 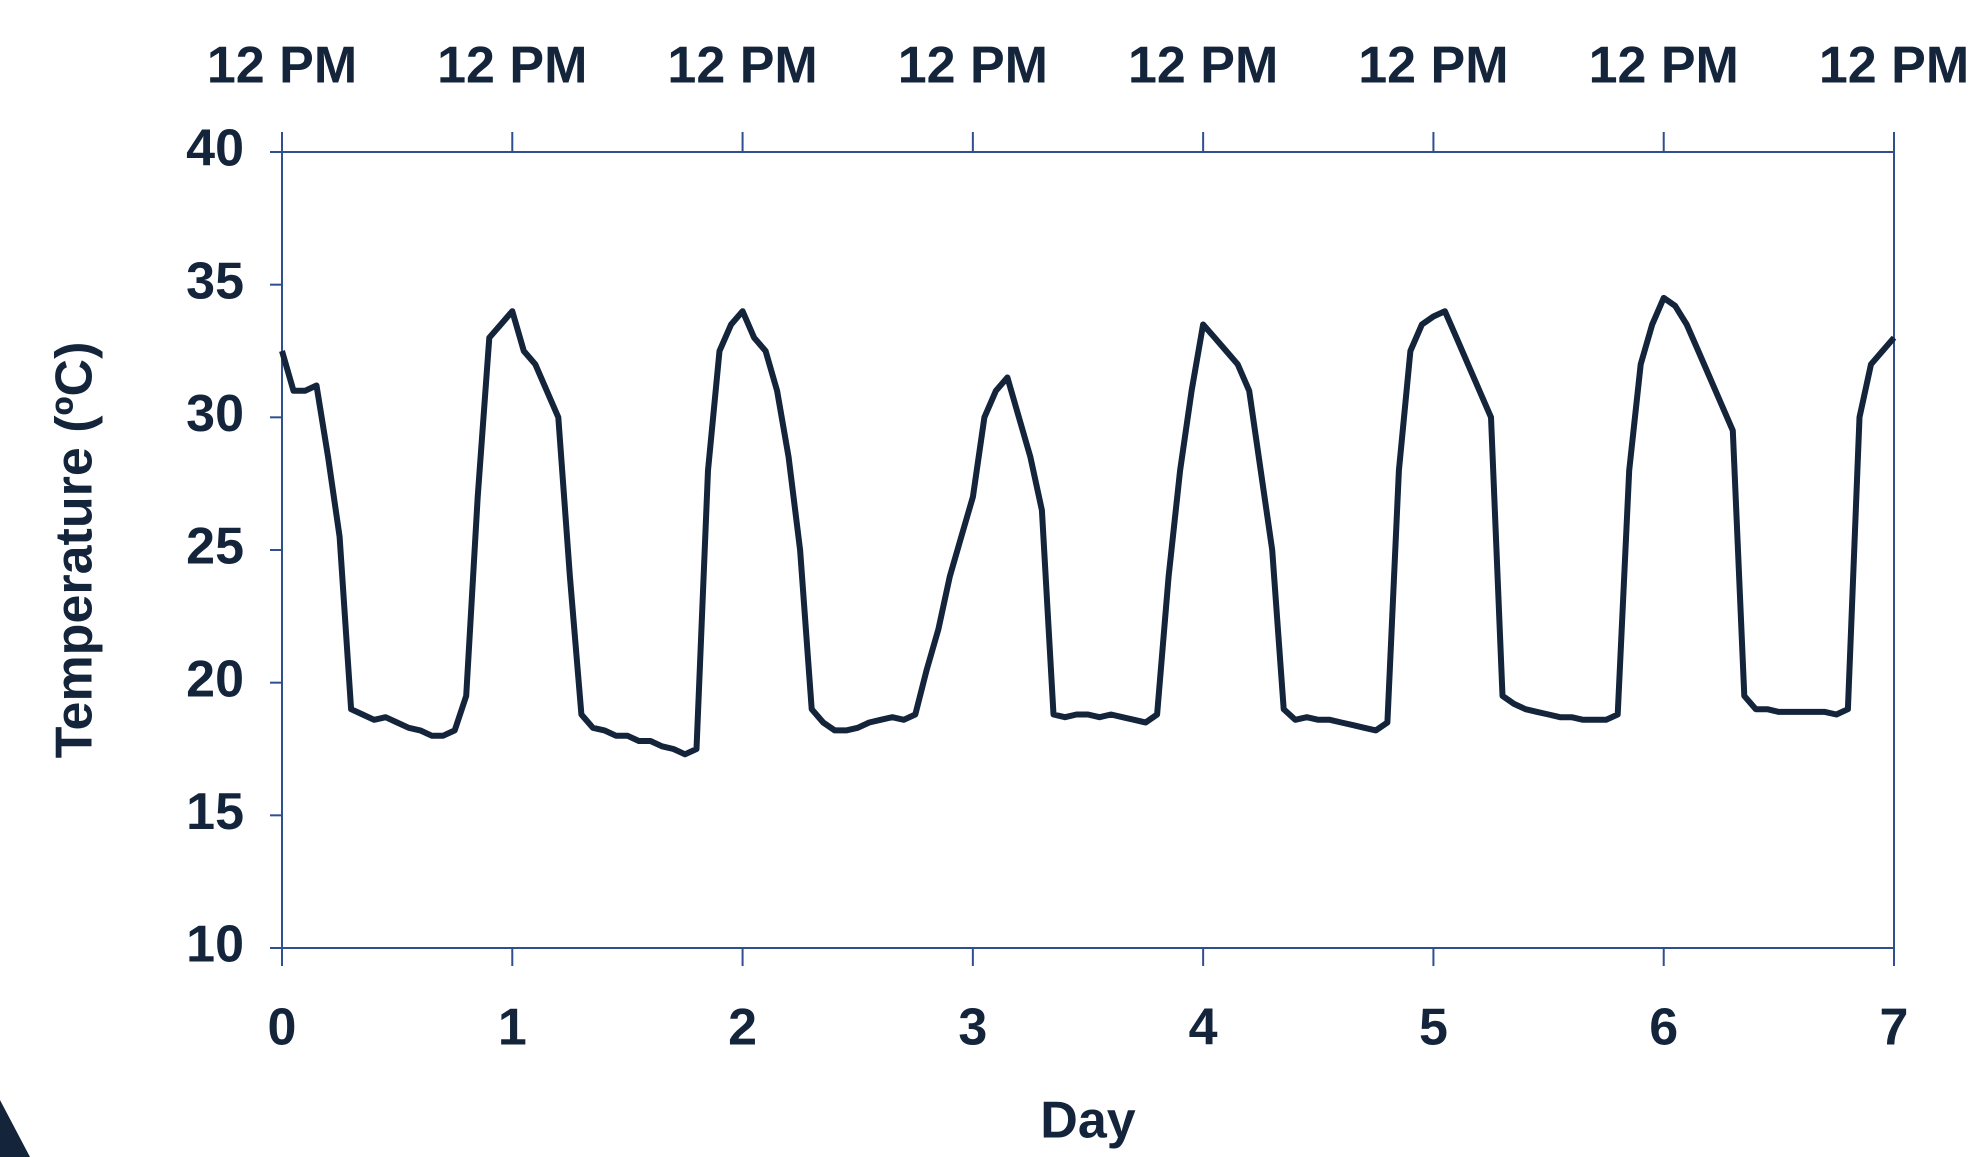 What do you see at coordinates (215, 149) in the screenshot?
I see `y-tick-label: 40` at bounding box center [215, 149].